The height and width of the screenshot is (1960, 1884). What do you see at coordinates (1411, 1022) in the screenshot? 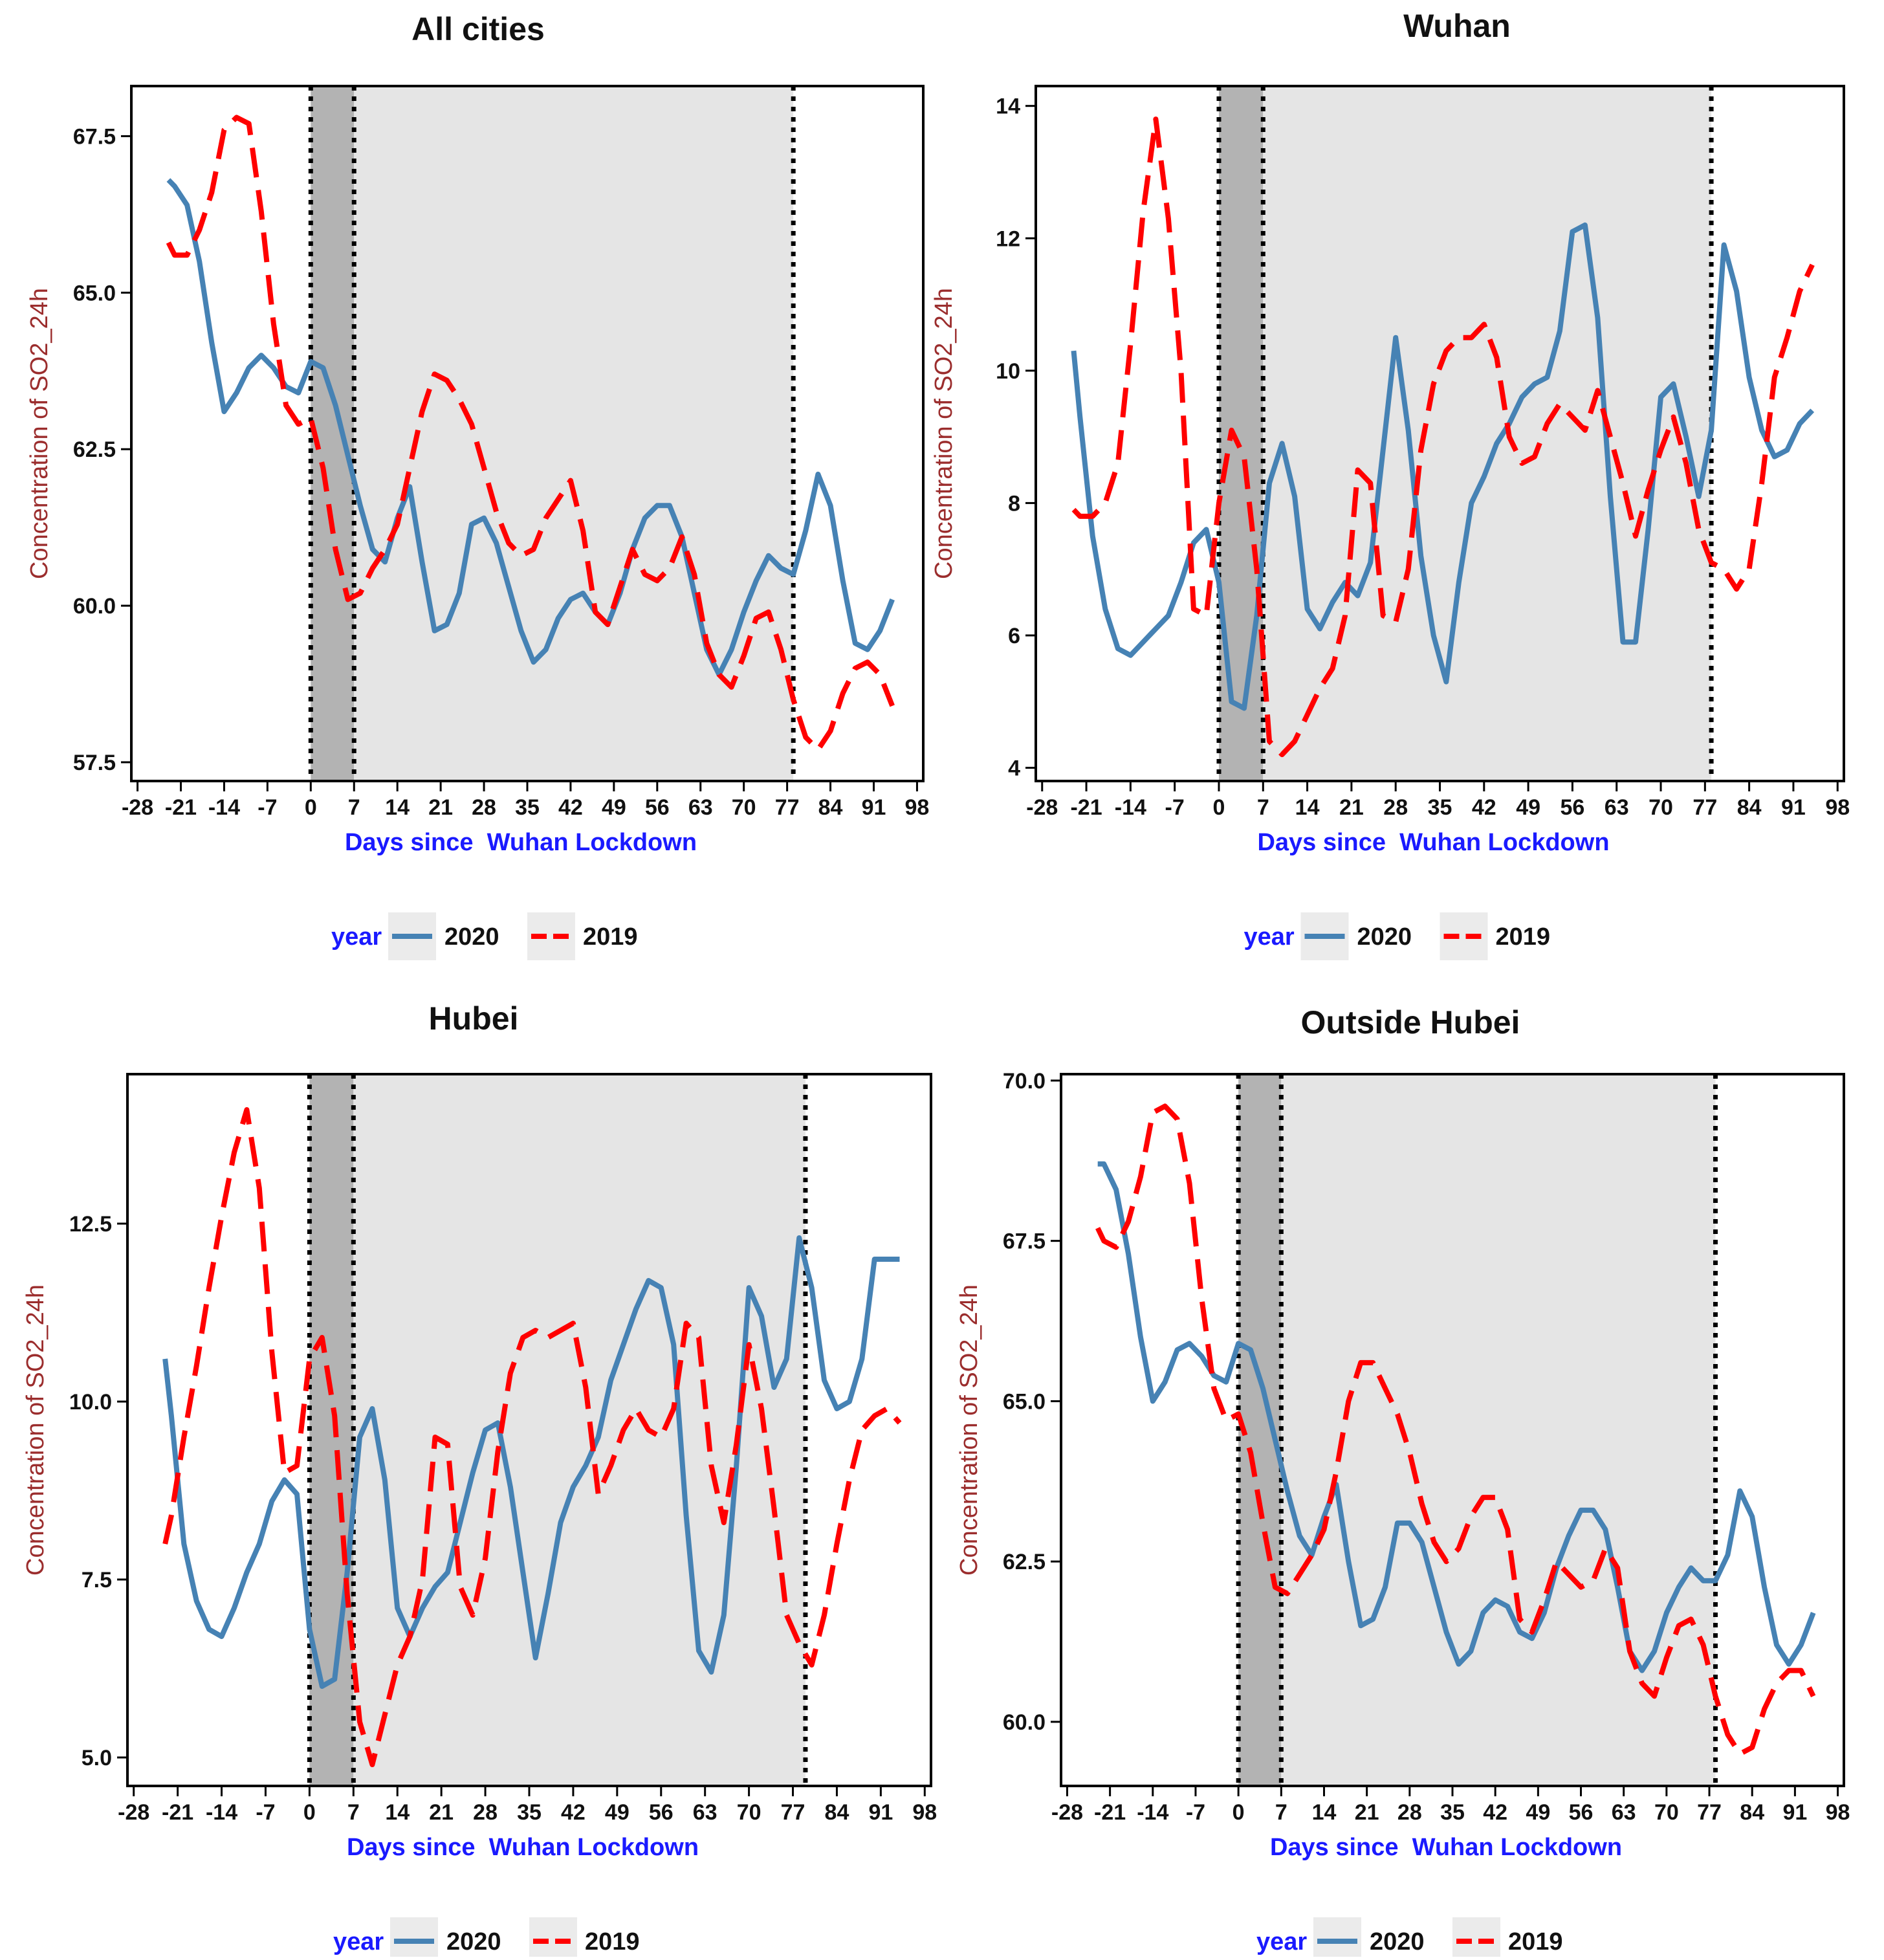
I see `chart-title: Outside Hubei` at bounding box center [1411, 1022].